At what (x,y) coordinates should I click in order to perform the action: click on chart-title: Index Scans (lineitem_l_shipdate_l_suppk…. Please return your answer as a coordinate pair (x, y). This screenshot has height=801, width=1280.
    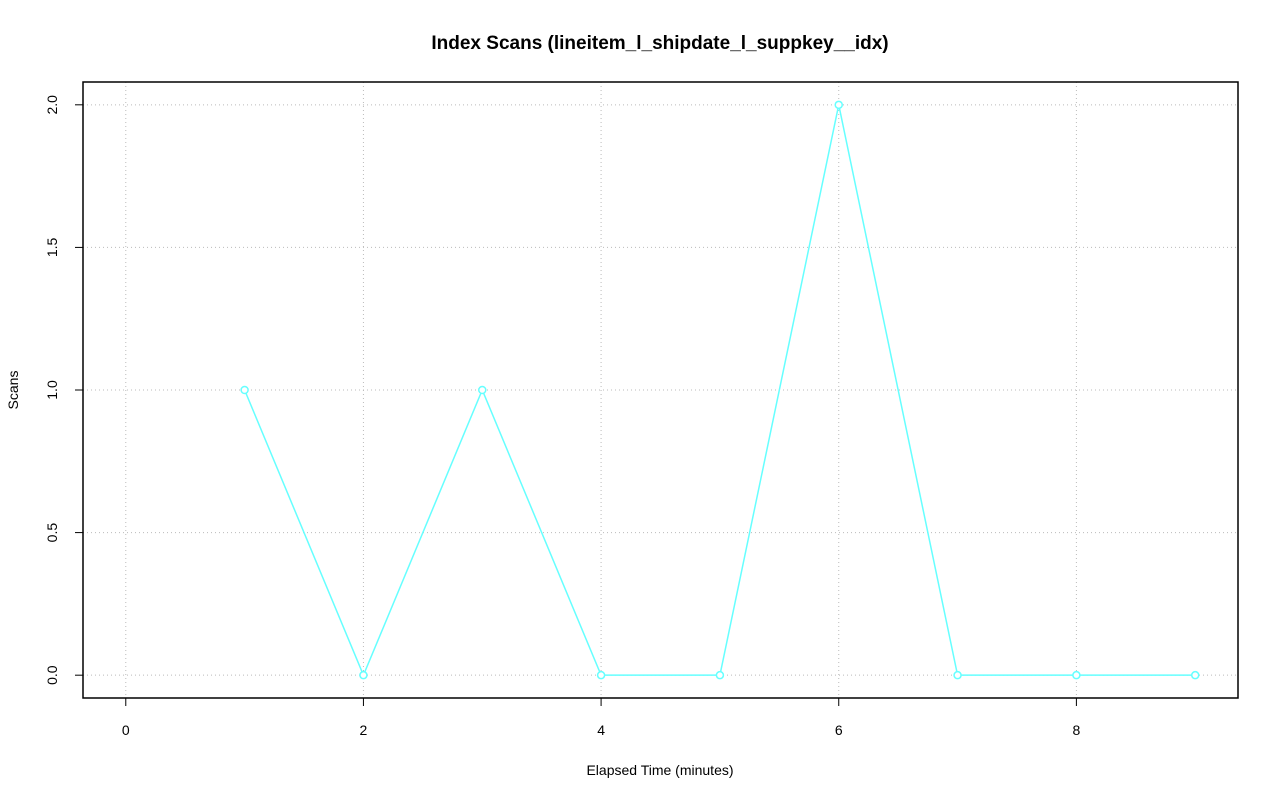
    Looking at the image, I should click on (659, 43).